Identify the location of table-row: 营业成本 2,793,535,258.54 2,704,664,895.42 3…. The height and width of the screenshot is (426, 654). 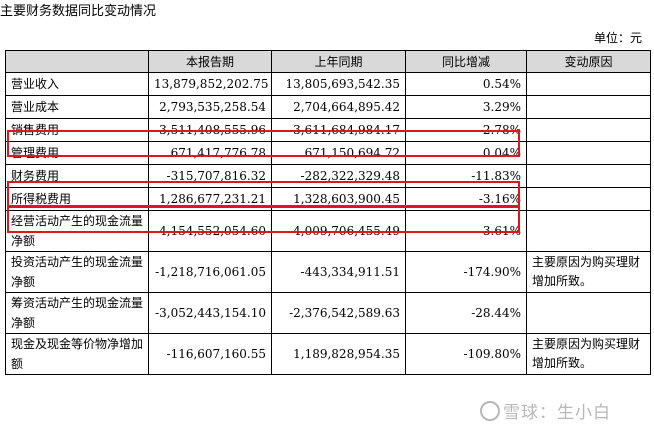
(328, 107).